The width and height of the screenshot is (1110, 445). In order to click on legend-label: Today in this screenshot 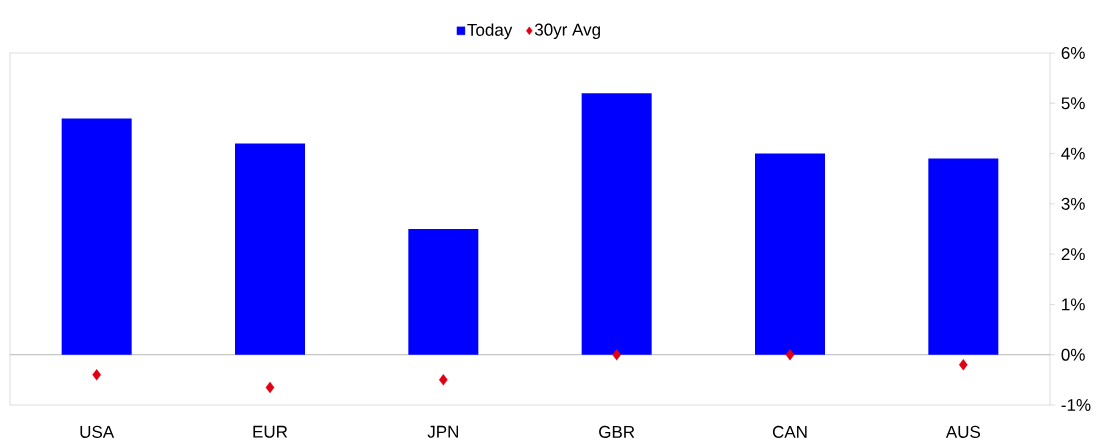, I will do `click(490, 31)`.